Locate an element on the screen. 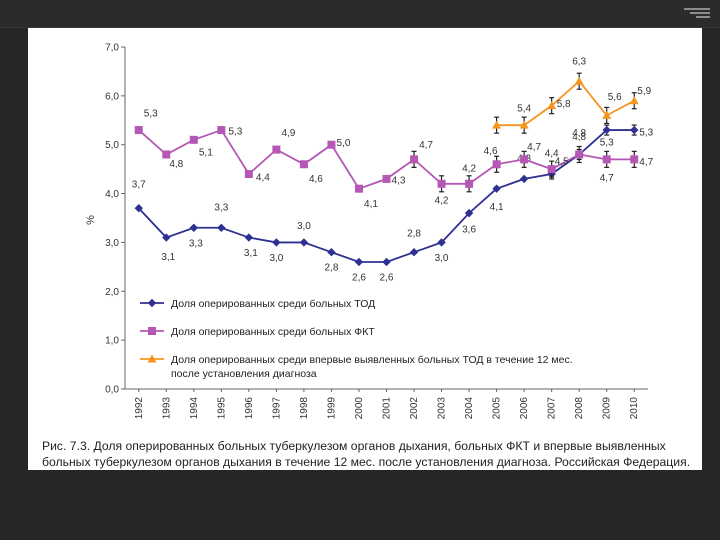 The height and width of the screenshot is (540, 720). x-tick-label: 2004 is located at coordinates (469, 408).